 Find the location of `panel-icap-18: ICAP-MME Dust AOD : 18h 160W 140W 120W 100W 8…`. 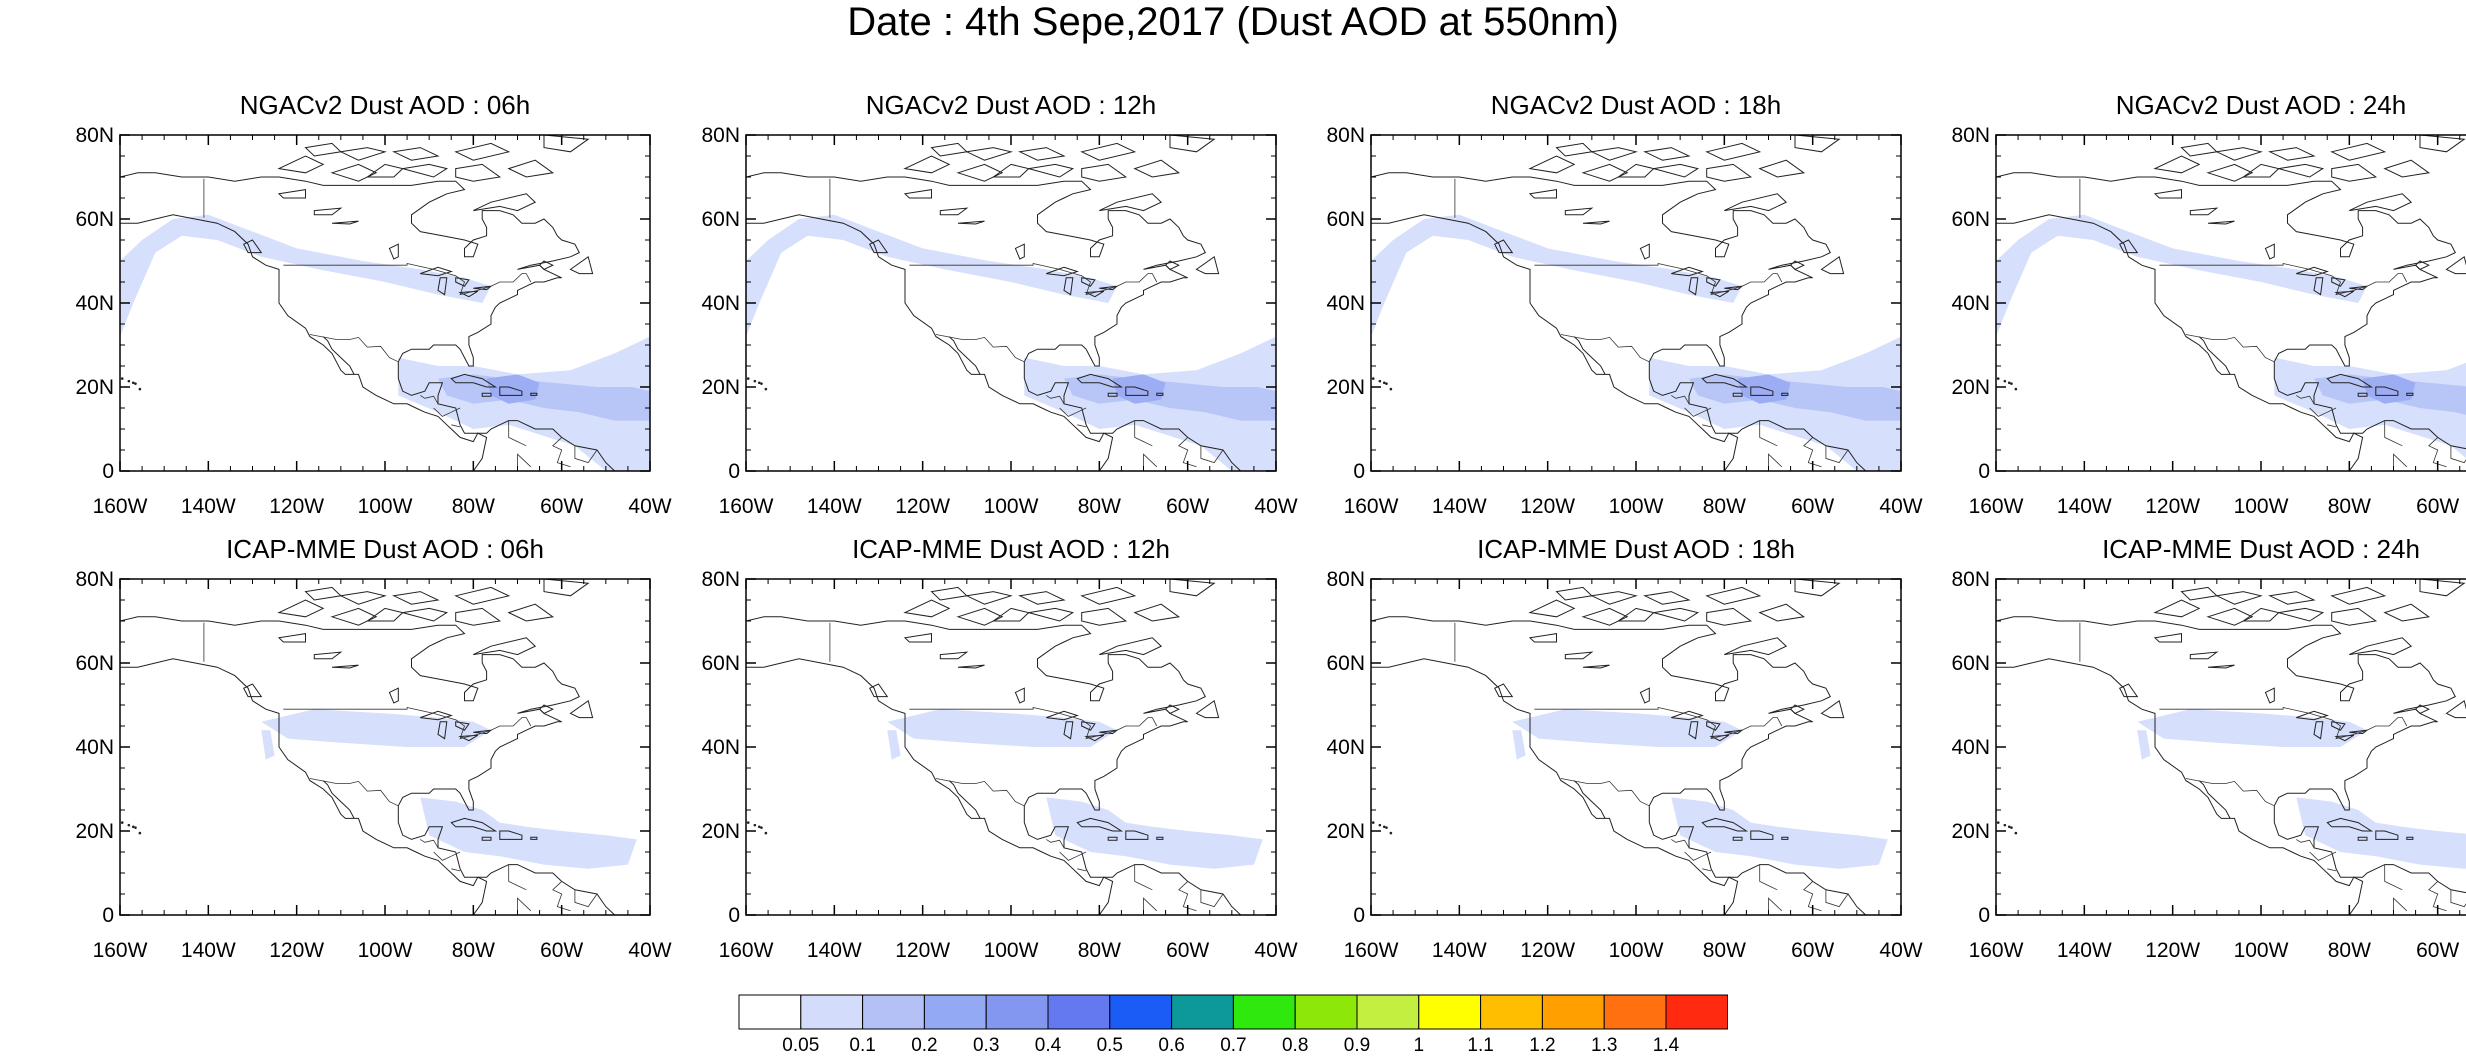

panel-icap-18: ICAP-MME Dust AOD : 18h 160W 140W 120W 100W 8… is located at coordinates (1615, 754).